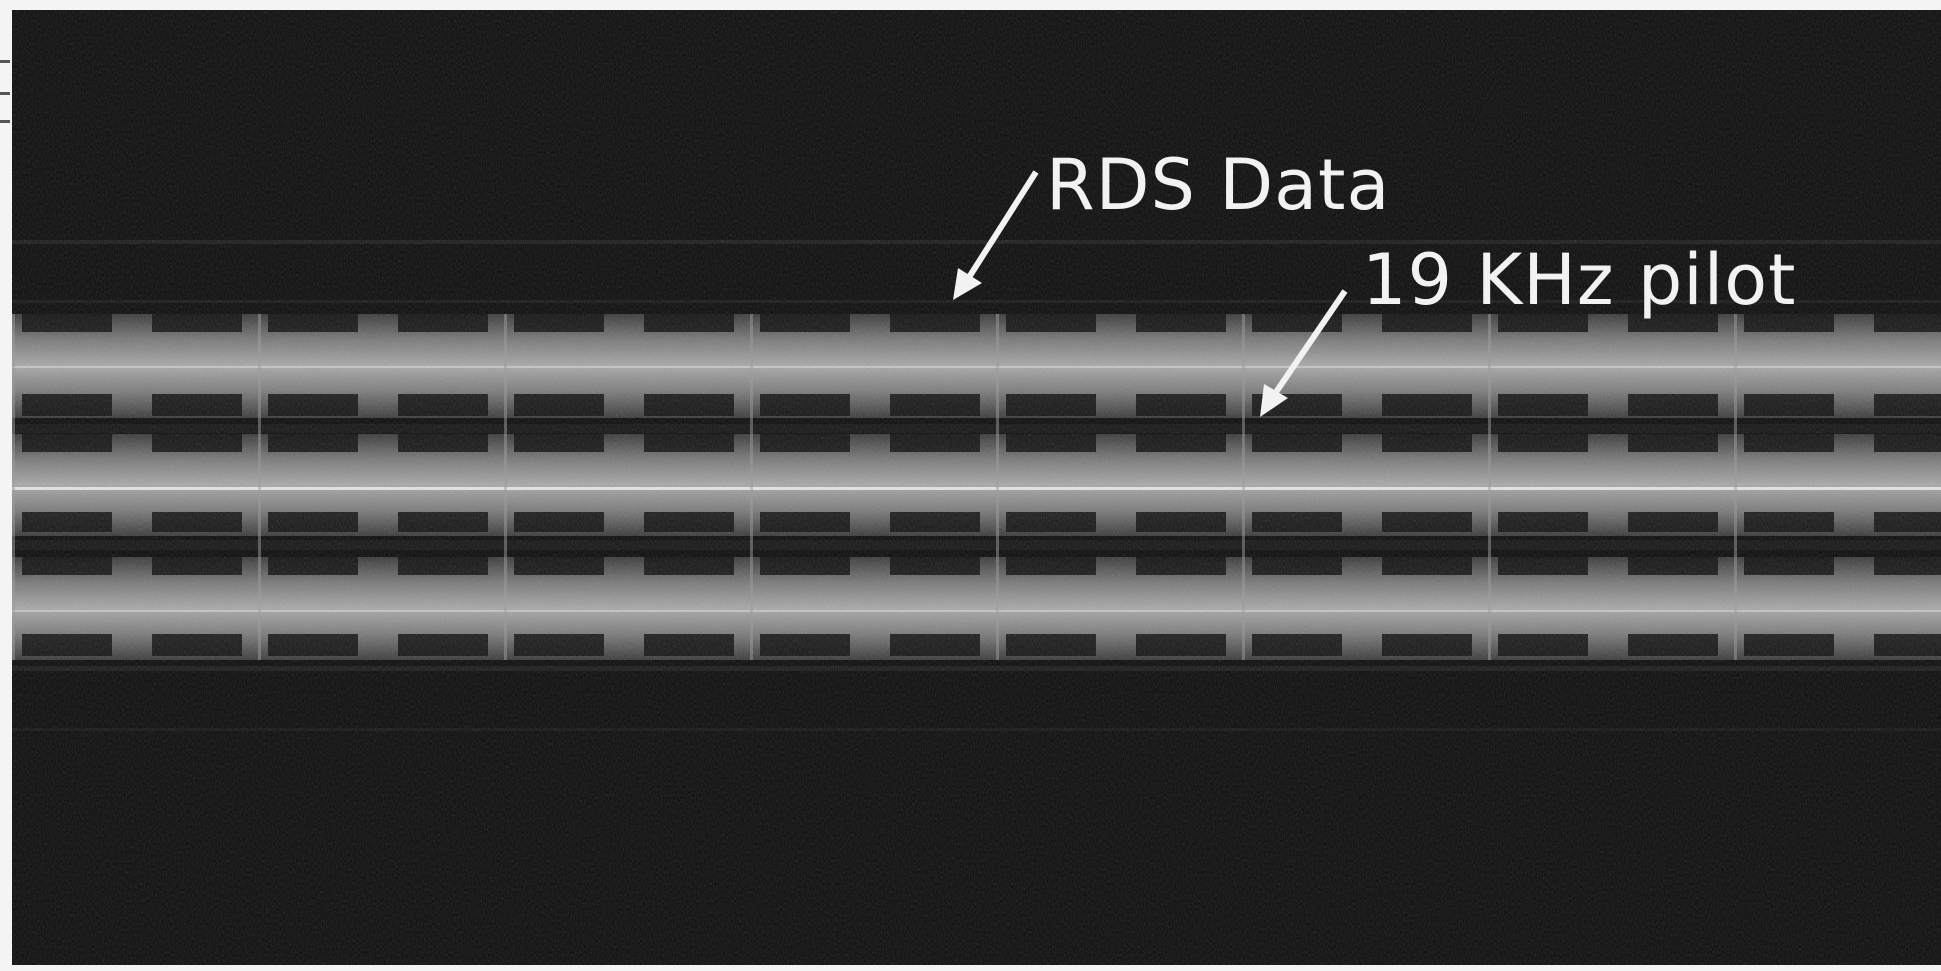  Describe the element at coordinates (1579, 280) in the screenshot. I see `pilot-19khz-label: 19 KHz pilot` at that location.